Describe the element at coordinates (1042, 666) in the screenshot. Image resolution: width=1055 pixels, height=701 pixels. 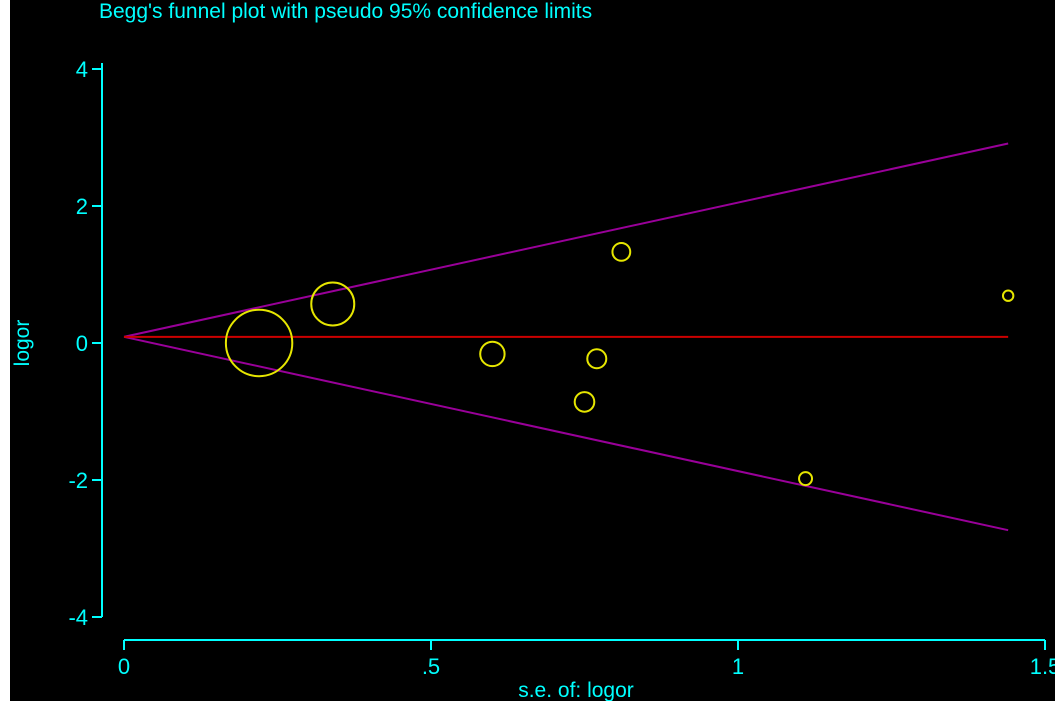
I see `x-tick-label: 1.5` at that location.